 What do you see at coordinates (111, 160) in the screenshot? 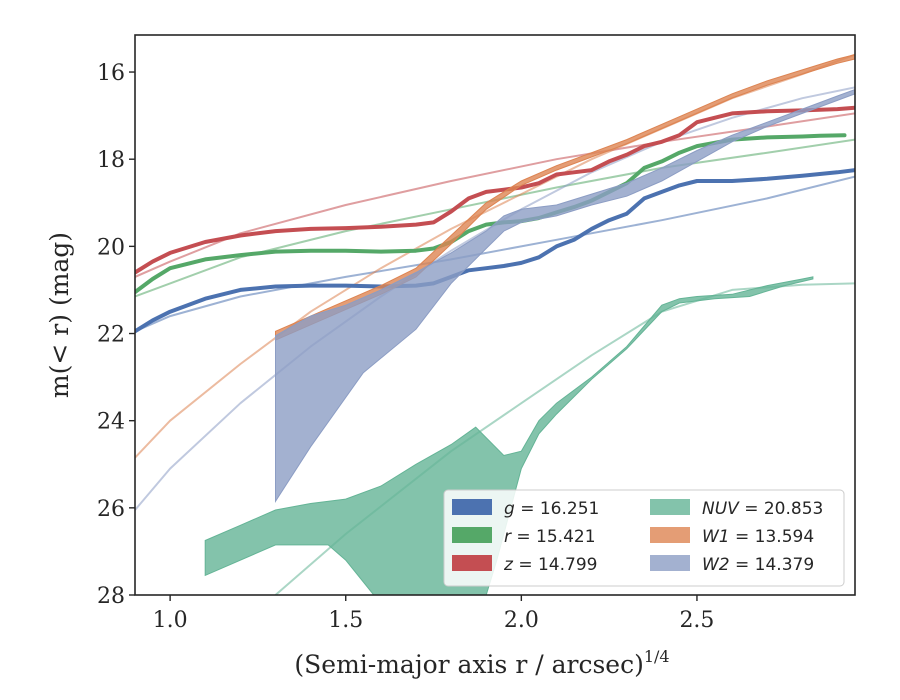
I see `y-tick-label: 18` at bounding box center [111, 160].